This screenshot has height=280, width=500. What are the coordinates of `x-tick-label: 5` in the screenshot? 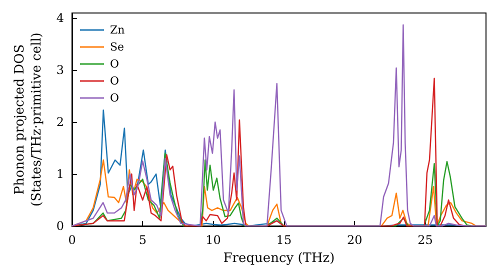 It's located at (142, 240).